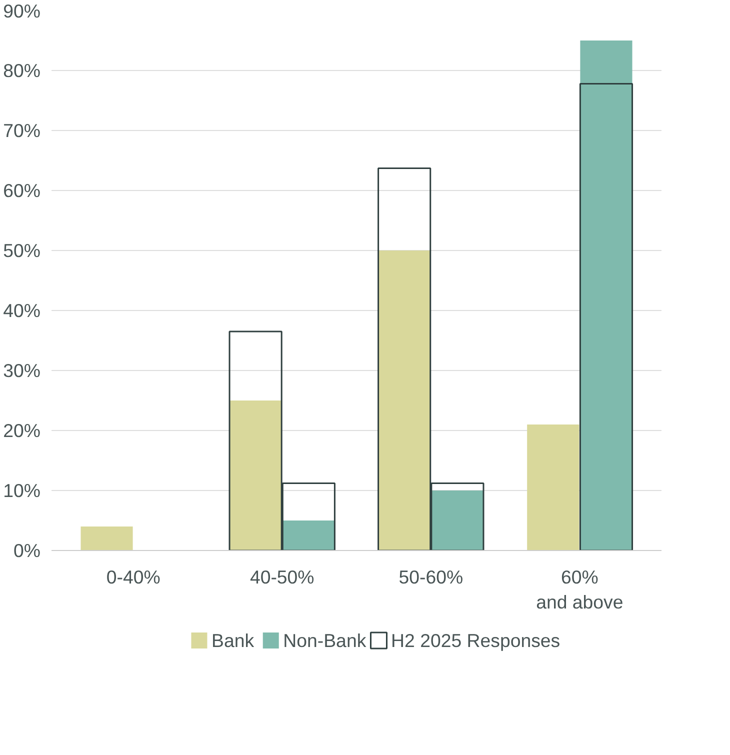 The image size is (730, 755). What do you see at coordinates (580, 589) in the screenshot?
I see `x-tick-label: 60% and above` at bounding box center [580, 589].